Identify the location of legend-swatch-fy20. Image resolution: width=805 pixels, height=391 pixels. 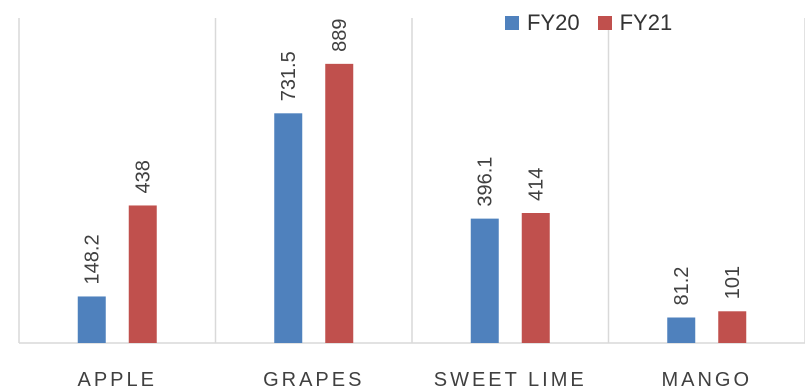
(512, 23).